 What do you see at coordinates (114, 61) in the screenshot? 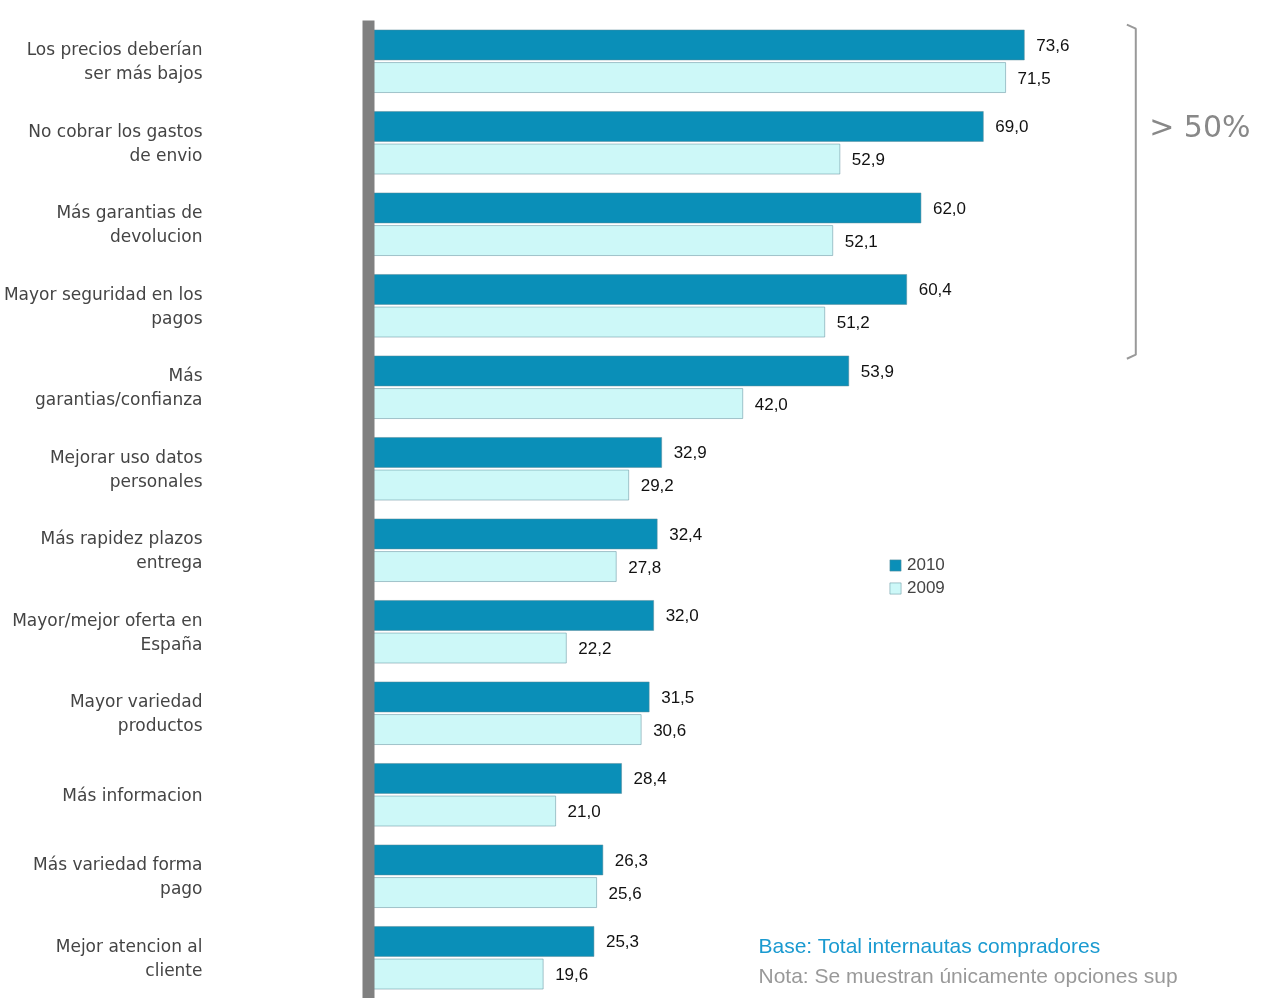
I see `y-tick-label: Los precios deberían ser más bajos` at bounding box center [114, 61].